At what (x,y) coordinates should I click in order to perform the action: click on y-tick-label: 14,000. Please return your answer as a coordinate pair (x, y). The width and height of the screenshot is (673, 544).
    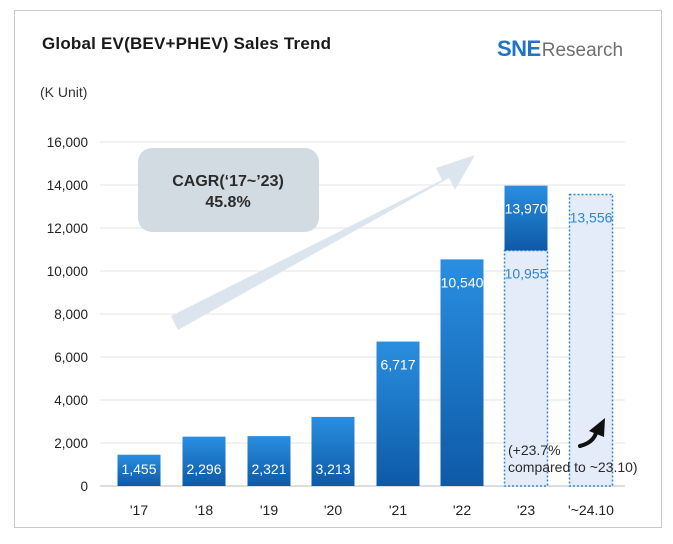
    Looking at the image, I should click on (67, 185).